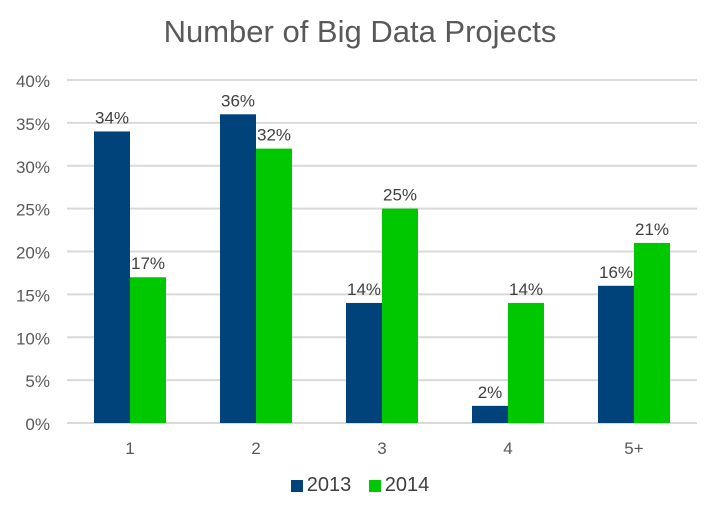 Image resolution: width=720 pixels, height=519 pixels. I want to click on bar-2013-5+, so click(616, 354).